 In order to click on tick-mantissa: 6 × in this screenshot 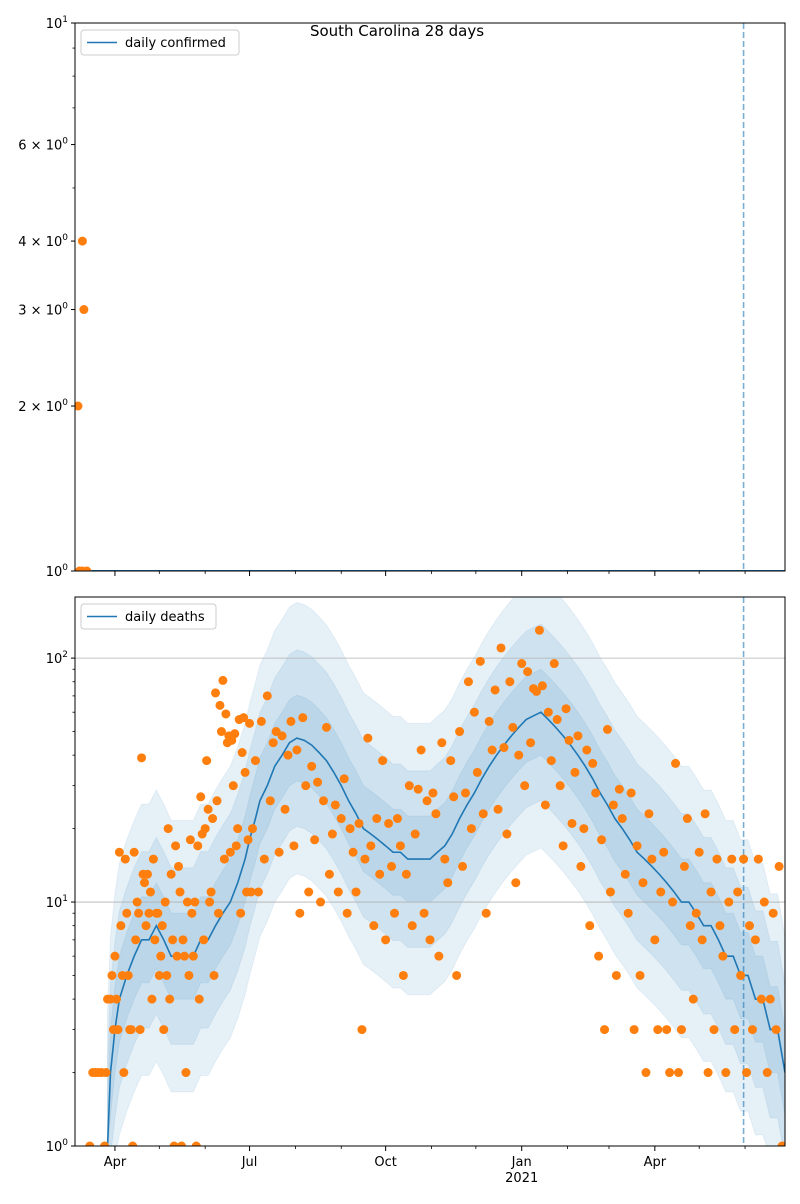, I will do `click(31, 146)`.